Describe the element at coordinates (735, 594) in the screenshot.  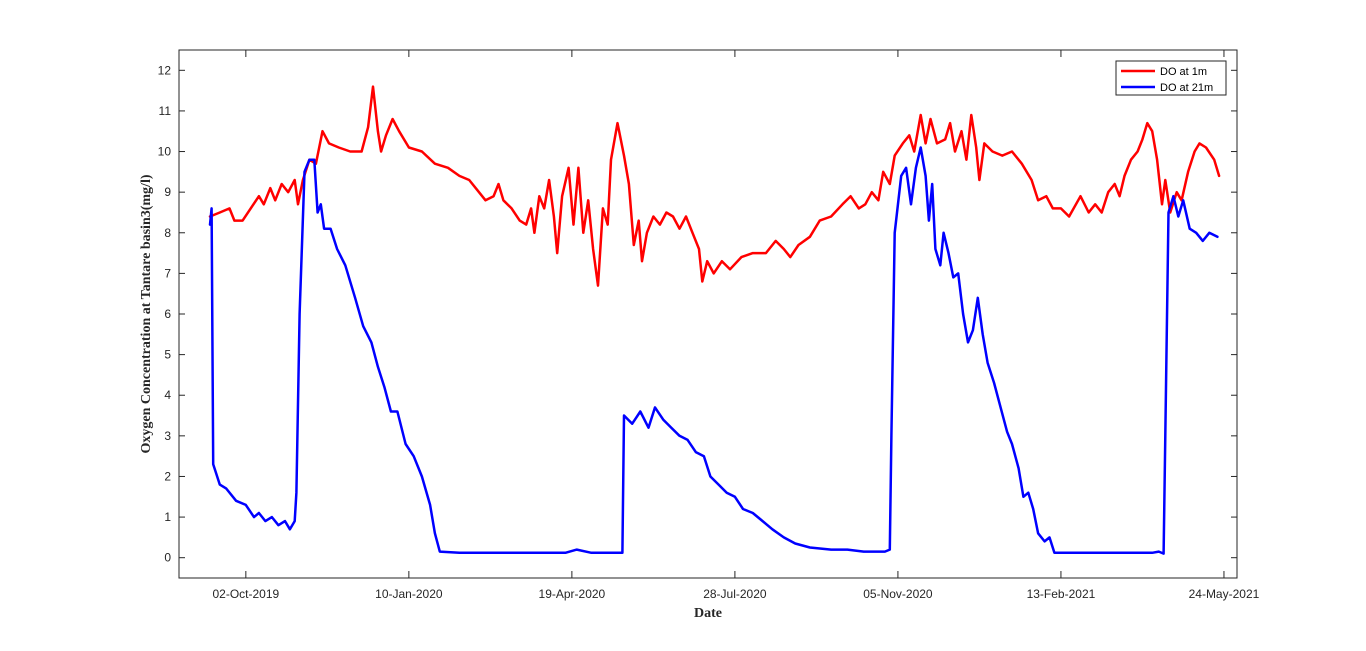
I see `x-tick-label: 28-Jul-2020` at that location.